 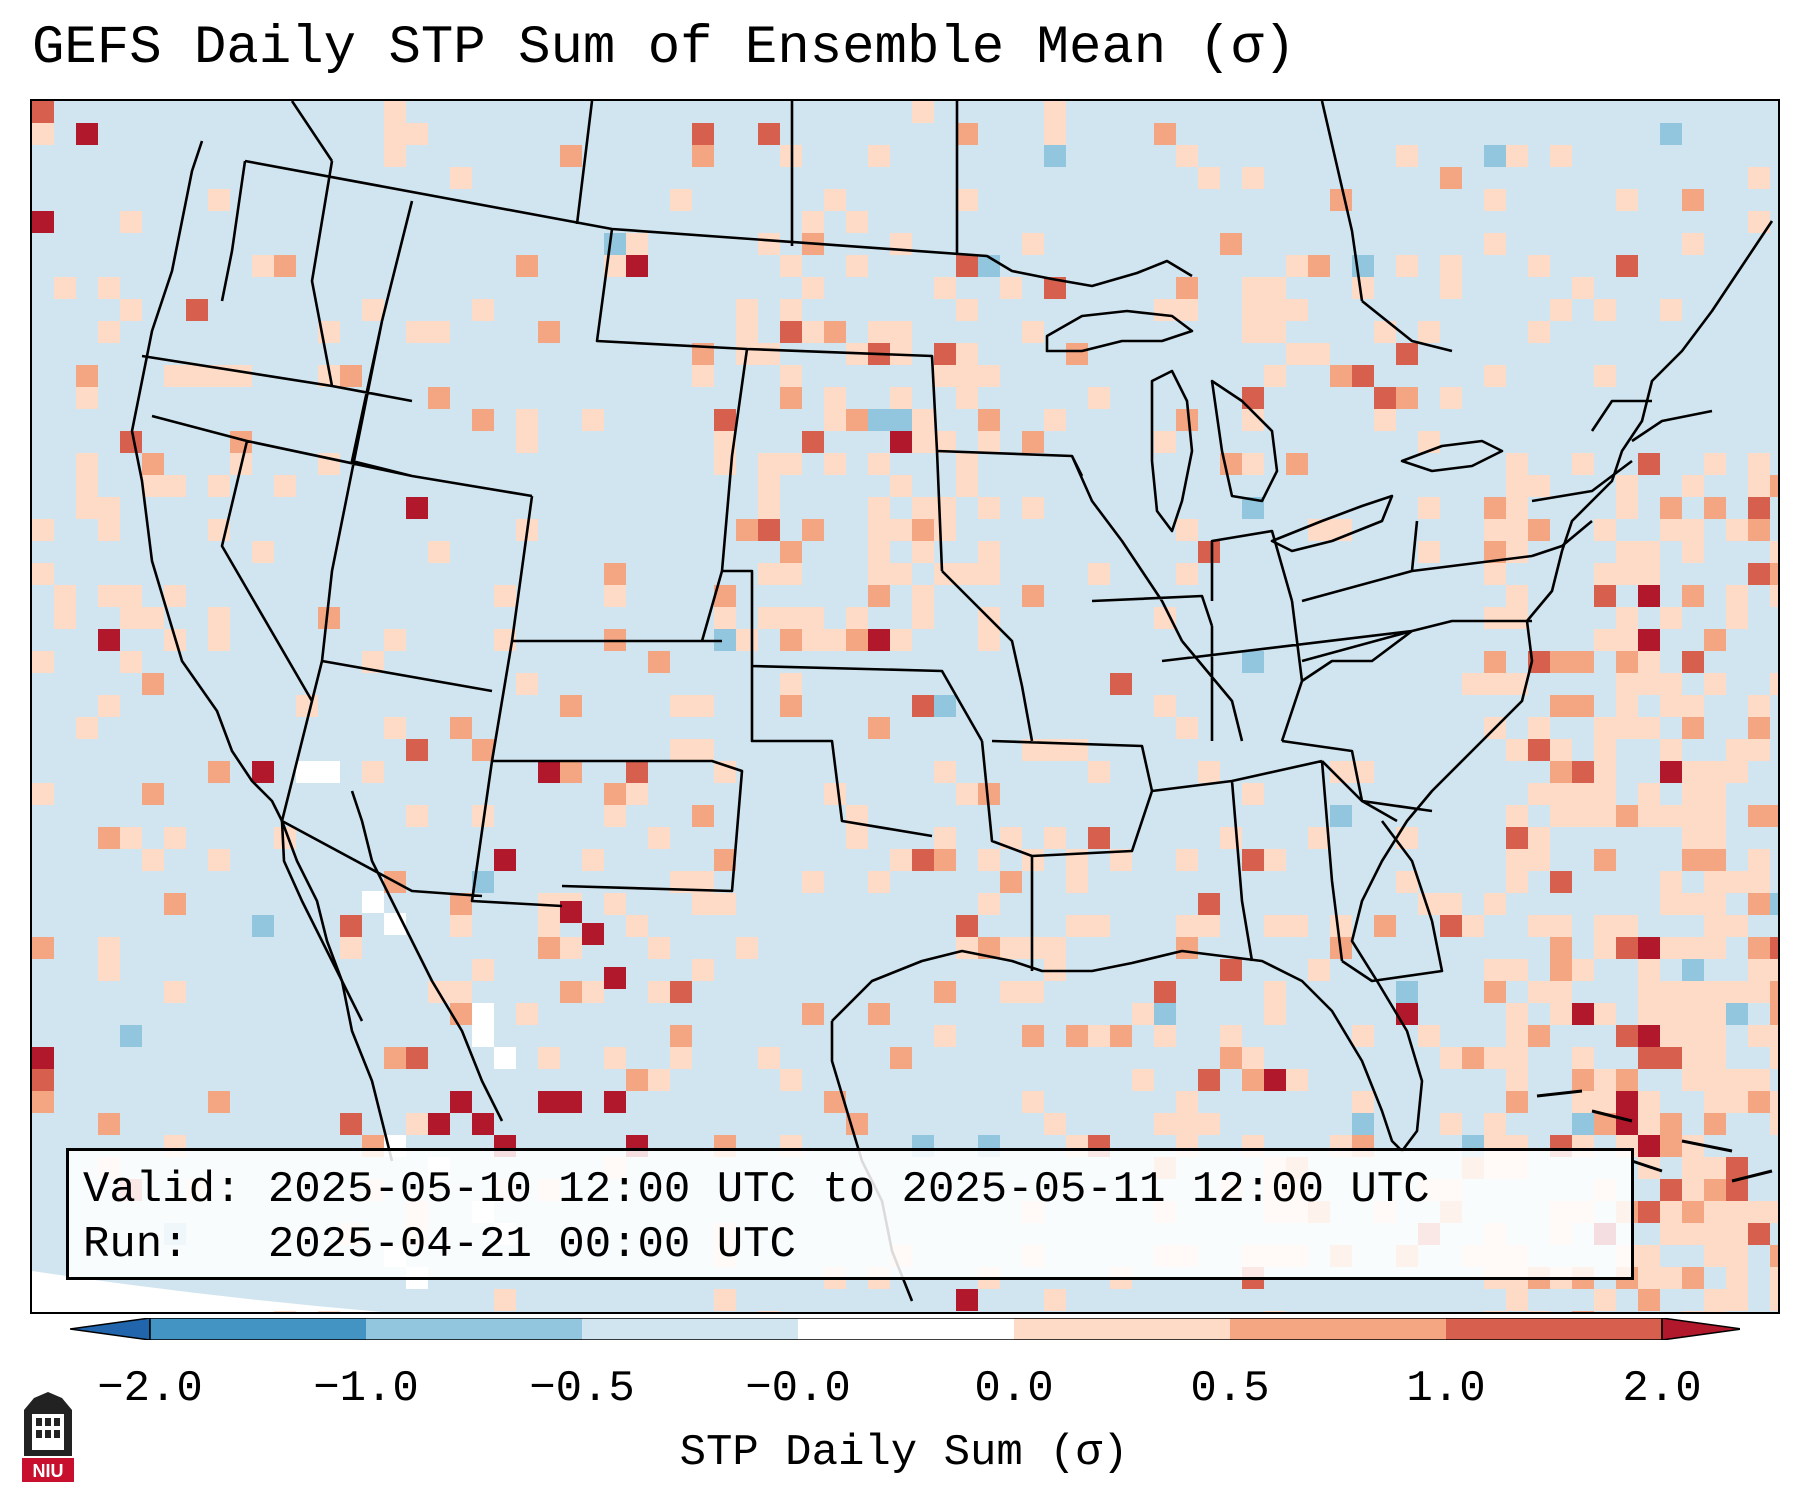 What do you see at coordinates (483, 1036) in the screenshot?
I see `no-data-cell` at bounding box center [483, 1036].